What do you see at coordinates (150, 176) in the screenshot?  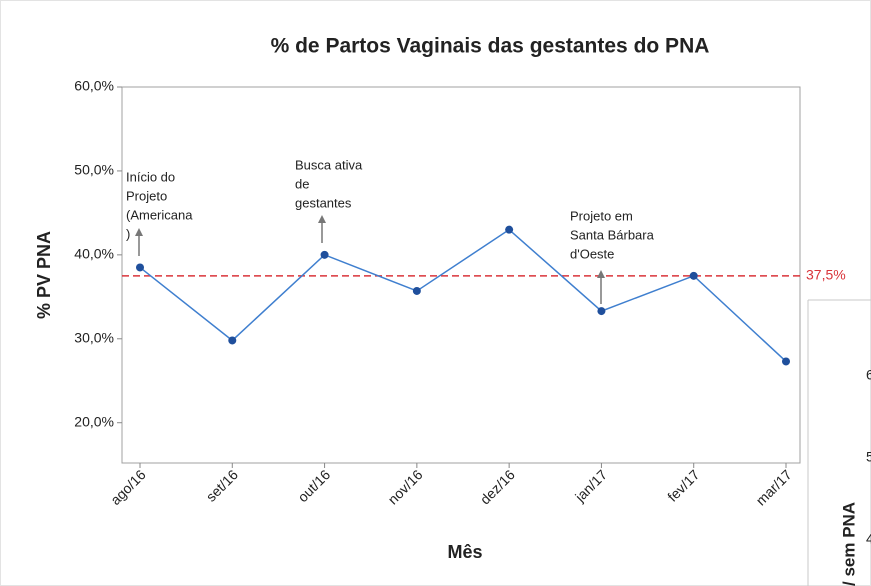 I see `annotation-text: Início do` at bounding box center [150, 176].